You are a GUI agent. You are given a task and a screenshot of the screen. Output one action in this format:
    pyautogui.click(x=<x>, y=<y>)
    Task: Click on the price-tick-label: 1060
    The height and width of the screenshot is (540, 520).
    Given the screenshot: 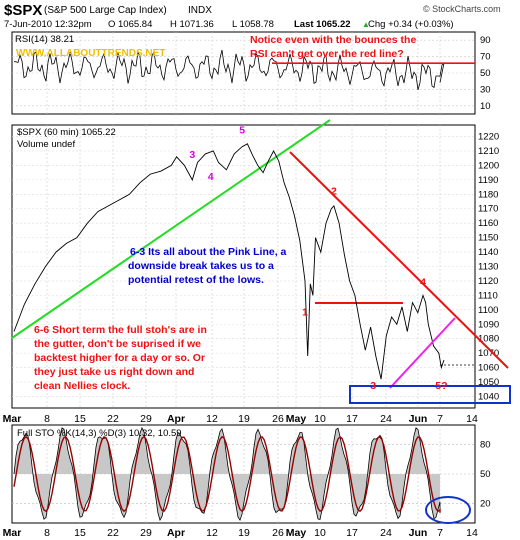 What is the action you would take?
    pyautogui.click(x=488, y=368)
    